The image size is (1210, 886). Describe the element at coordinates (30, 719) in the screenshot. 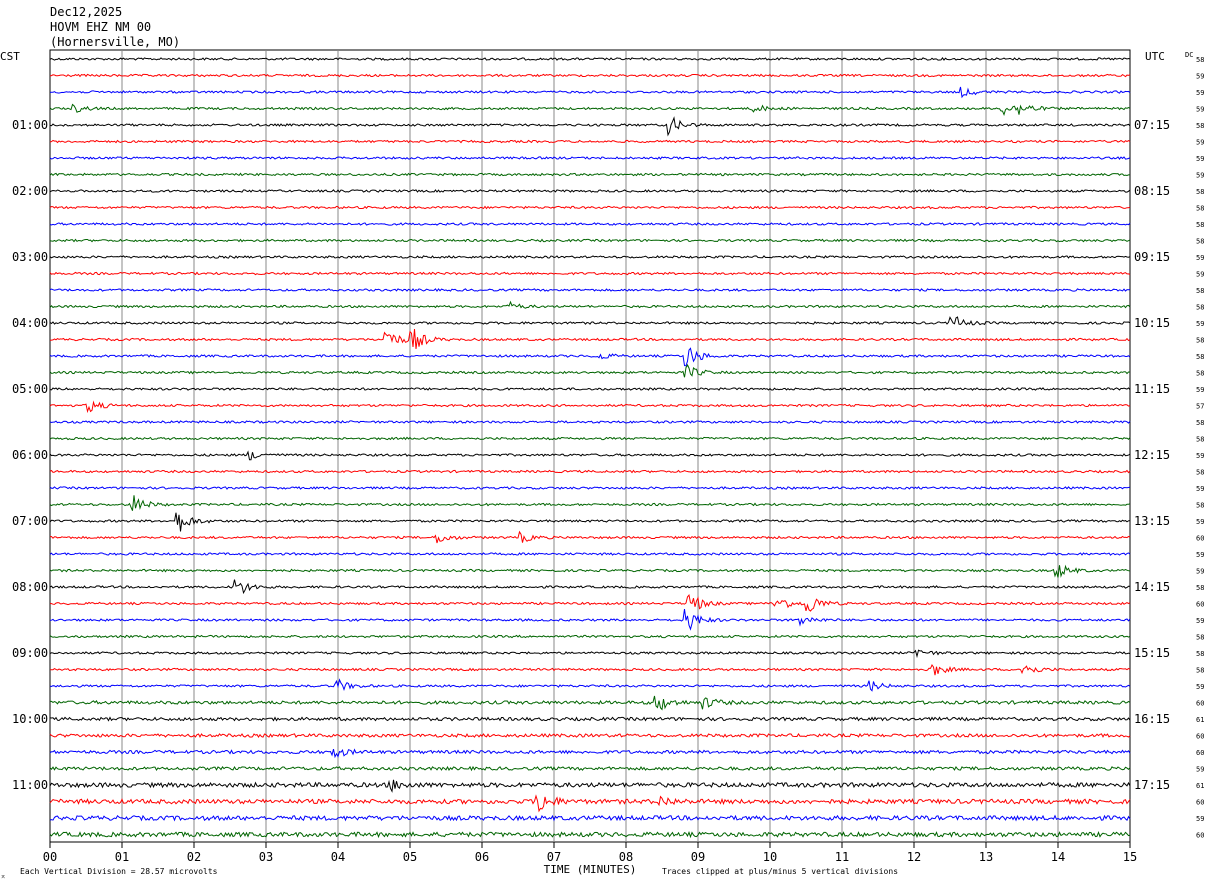

I see `cst-hour-label: 10:00` at that location.